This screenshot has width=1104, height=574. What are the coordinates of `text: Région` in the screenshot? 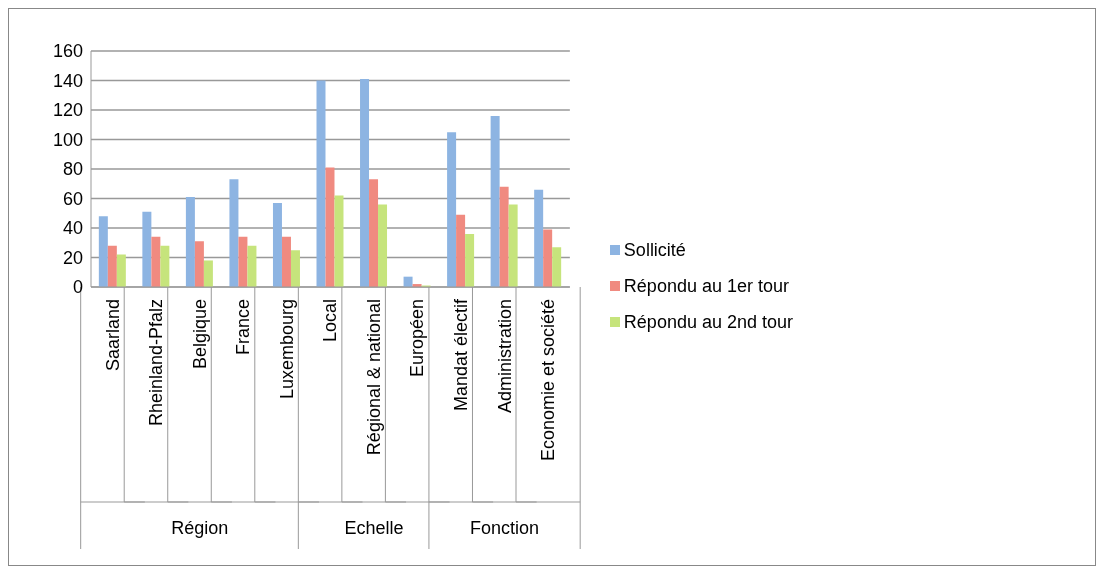 It's located at (200, 528).